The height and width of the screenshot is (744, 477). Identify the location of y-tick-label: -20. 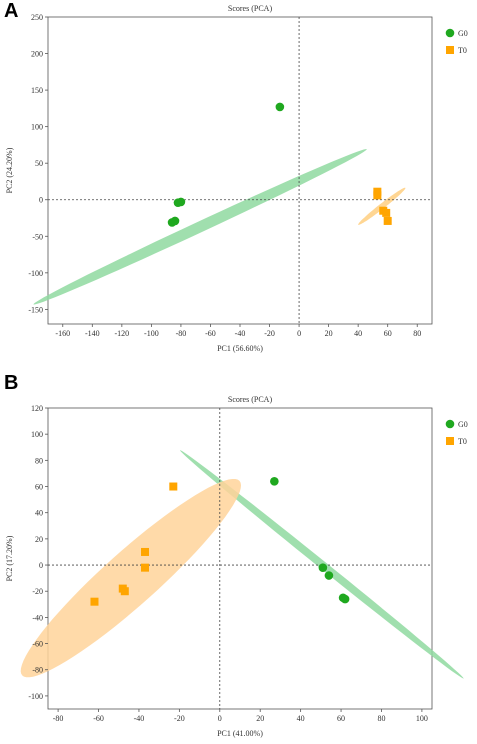
(37, 591).